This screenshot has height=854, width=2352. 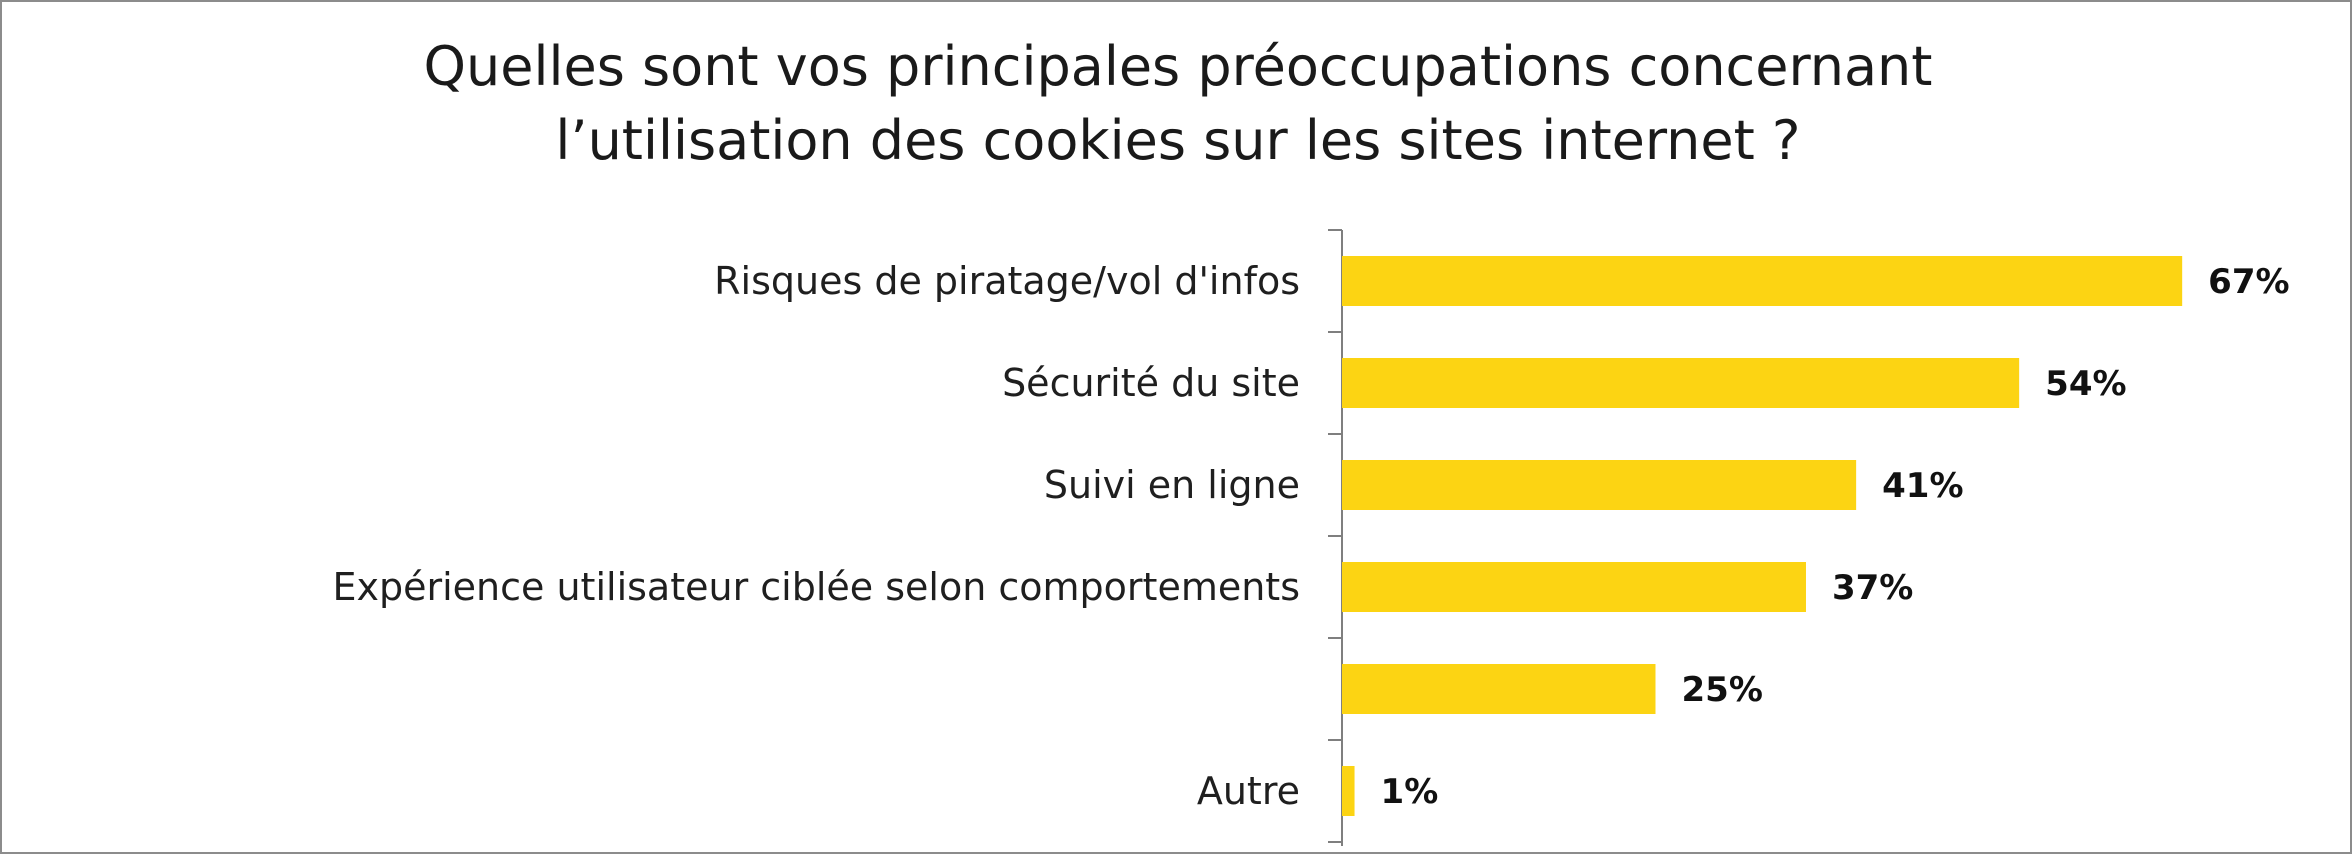 What do you see at coordinates (1872, 588) in the screenshot?
I see `value-label: 37%` at bounding box center [1872, 588].